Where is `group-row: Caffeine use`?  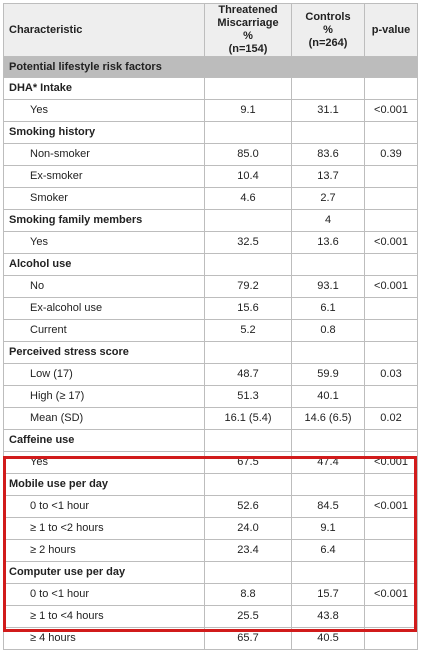 group-row: Caffeine use is located at coordinates (210, 440).